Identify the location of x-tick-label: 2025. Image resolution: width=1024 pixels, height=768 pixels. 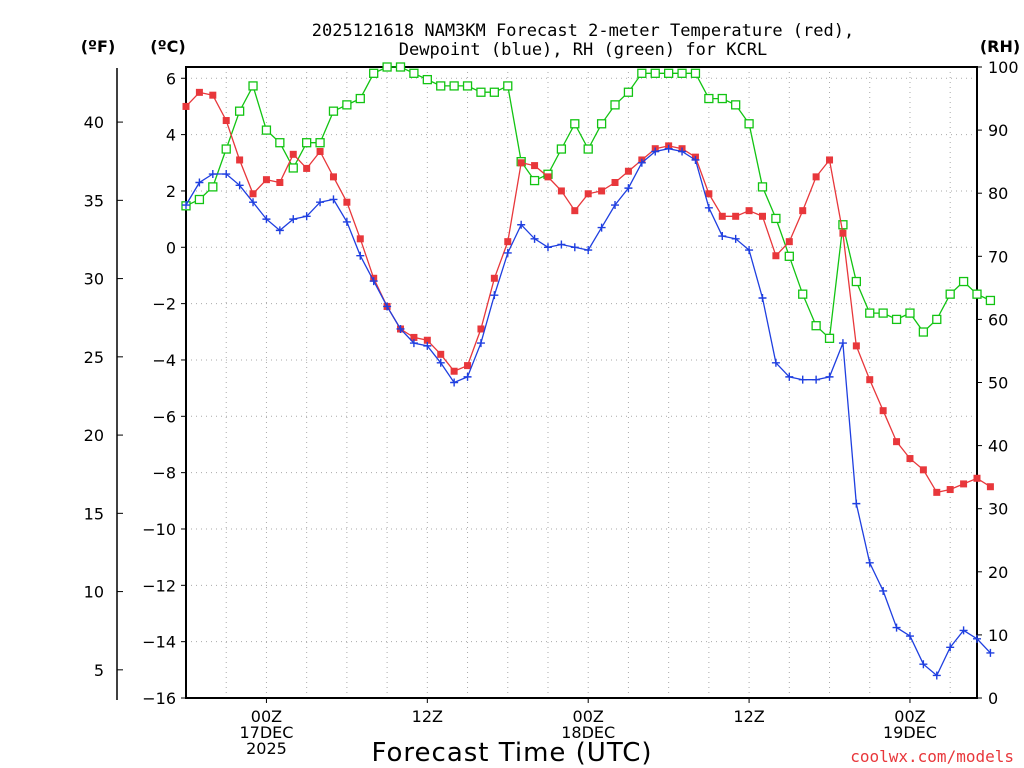
(266, 748).